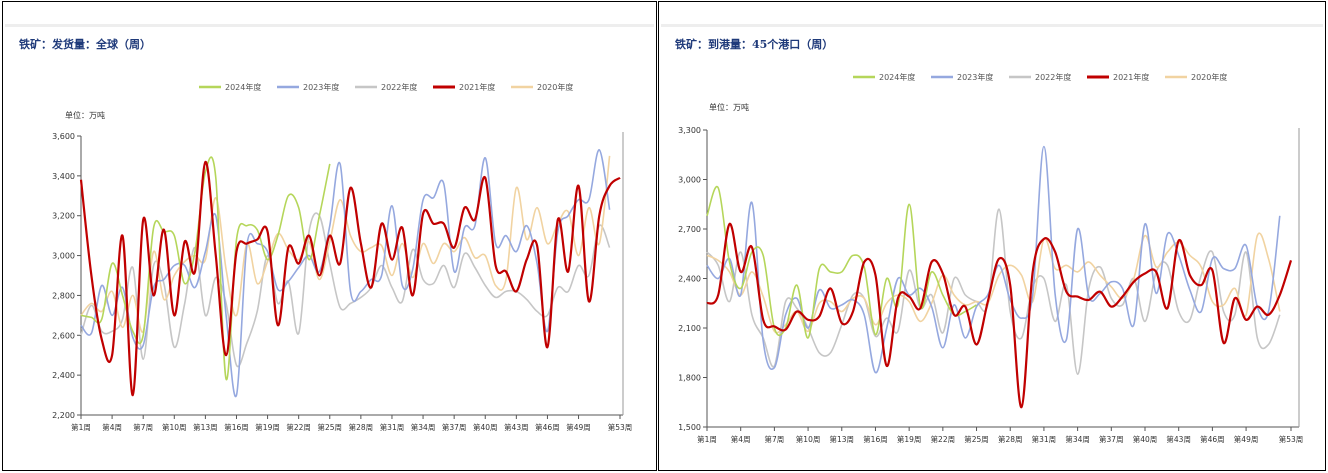  What do you see at coordinates (689, 378) in the screenshot?
I see `y-tick-label: 1,800` at bounding box center [689, 378].